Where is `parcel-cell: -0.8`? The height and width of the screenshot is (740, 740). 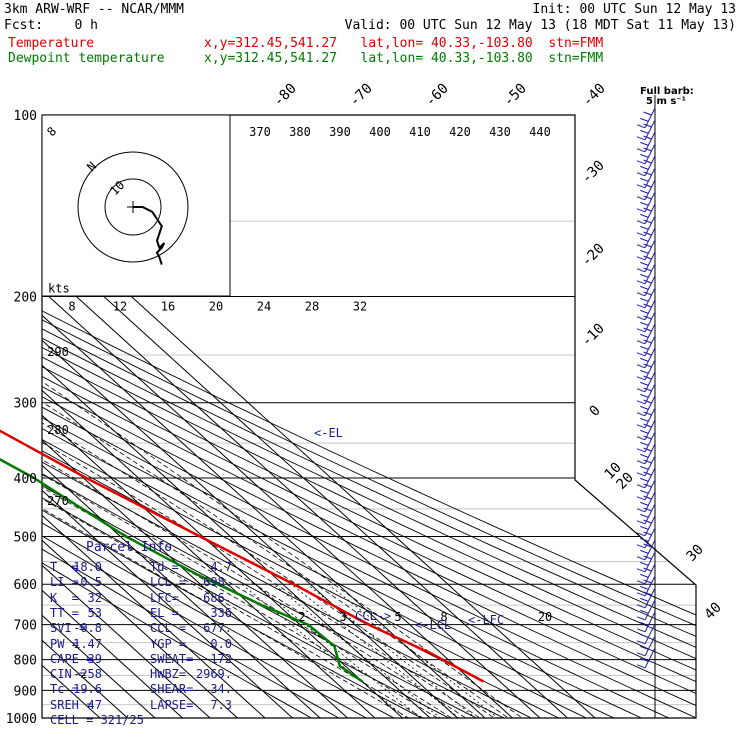 parcel-cell: -0.8 is located at coordinates (87, 628).